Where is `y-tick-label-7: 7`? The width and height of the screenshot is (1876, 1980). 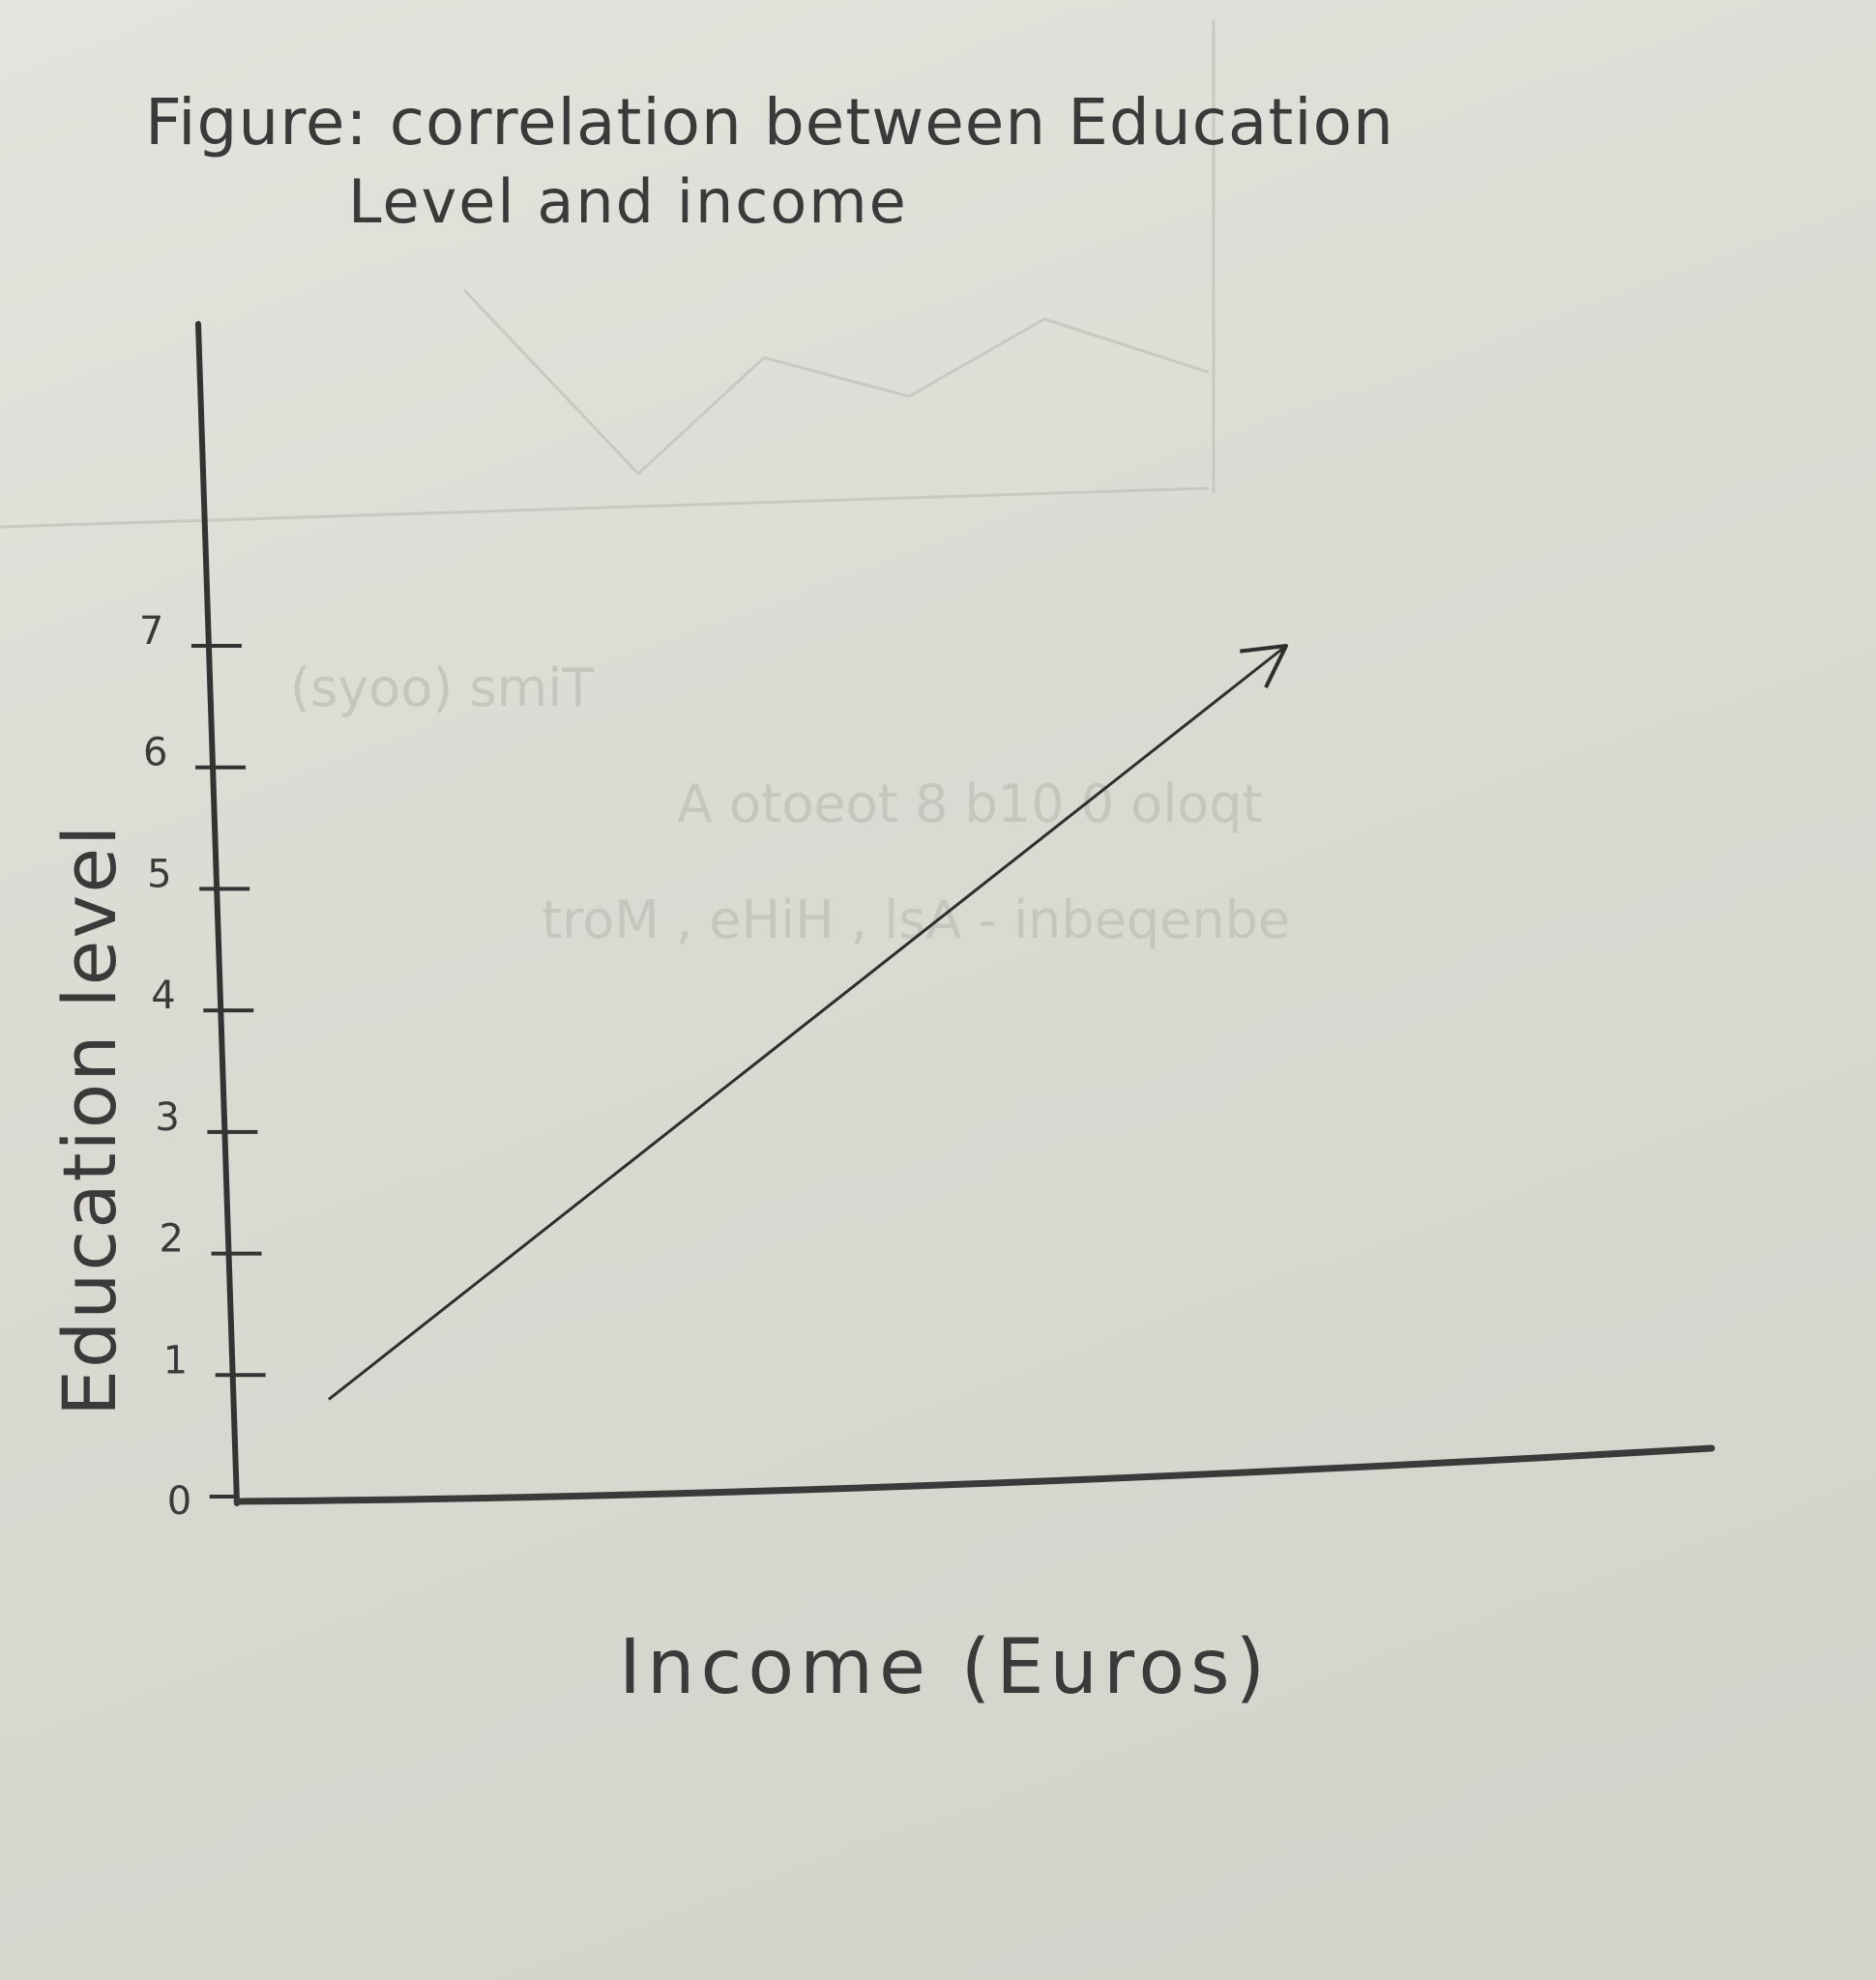 y-tick-label-7: 7 is located at coordinates (151, 631).